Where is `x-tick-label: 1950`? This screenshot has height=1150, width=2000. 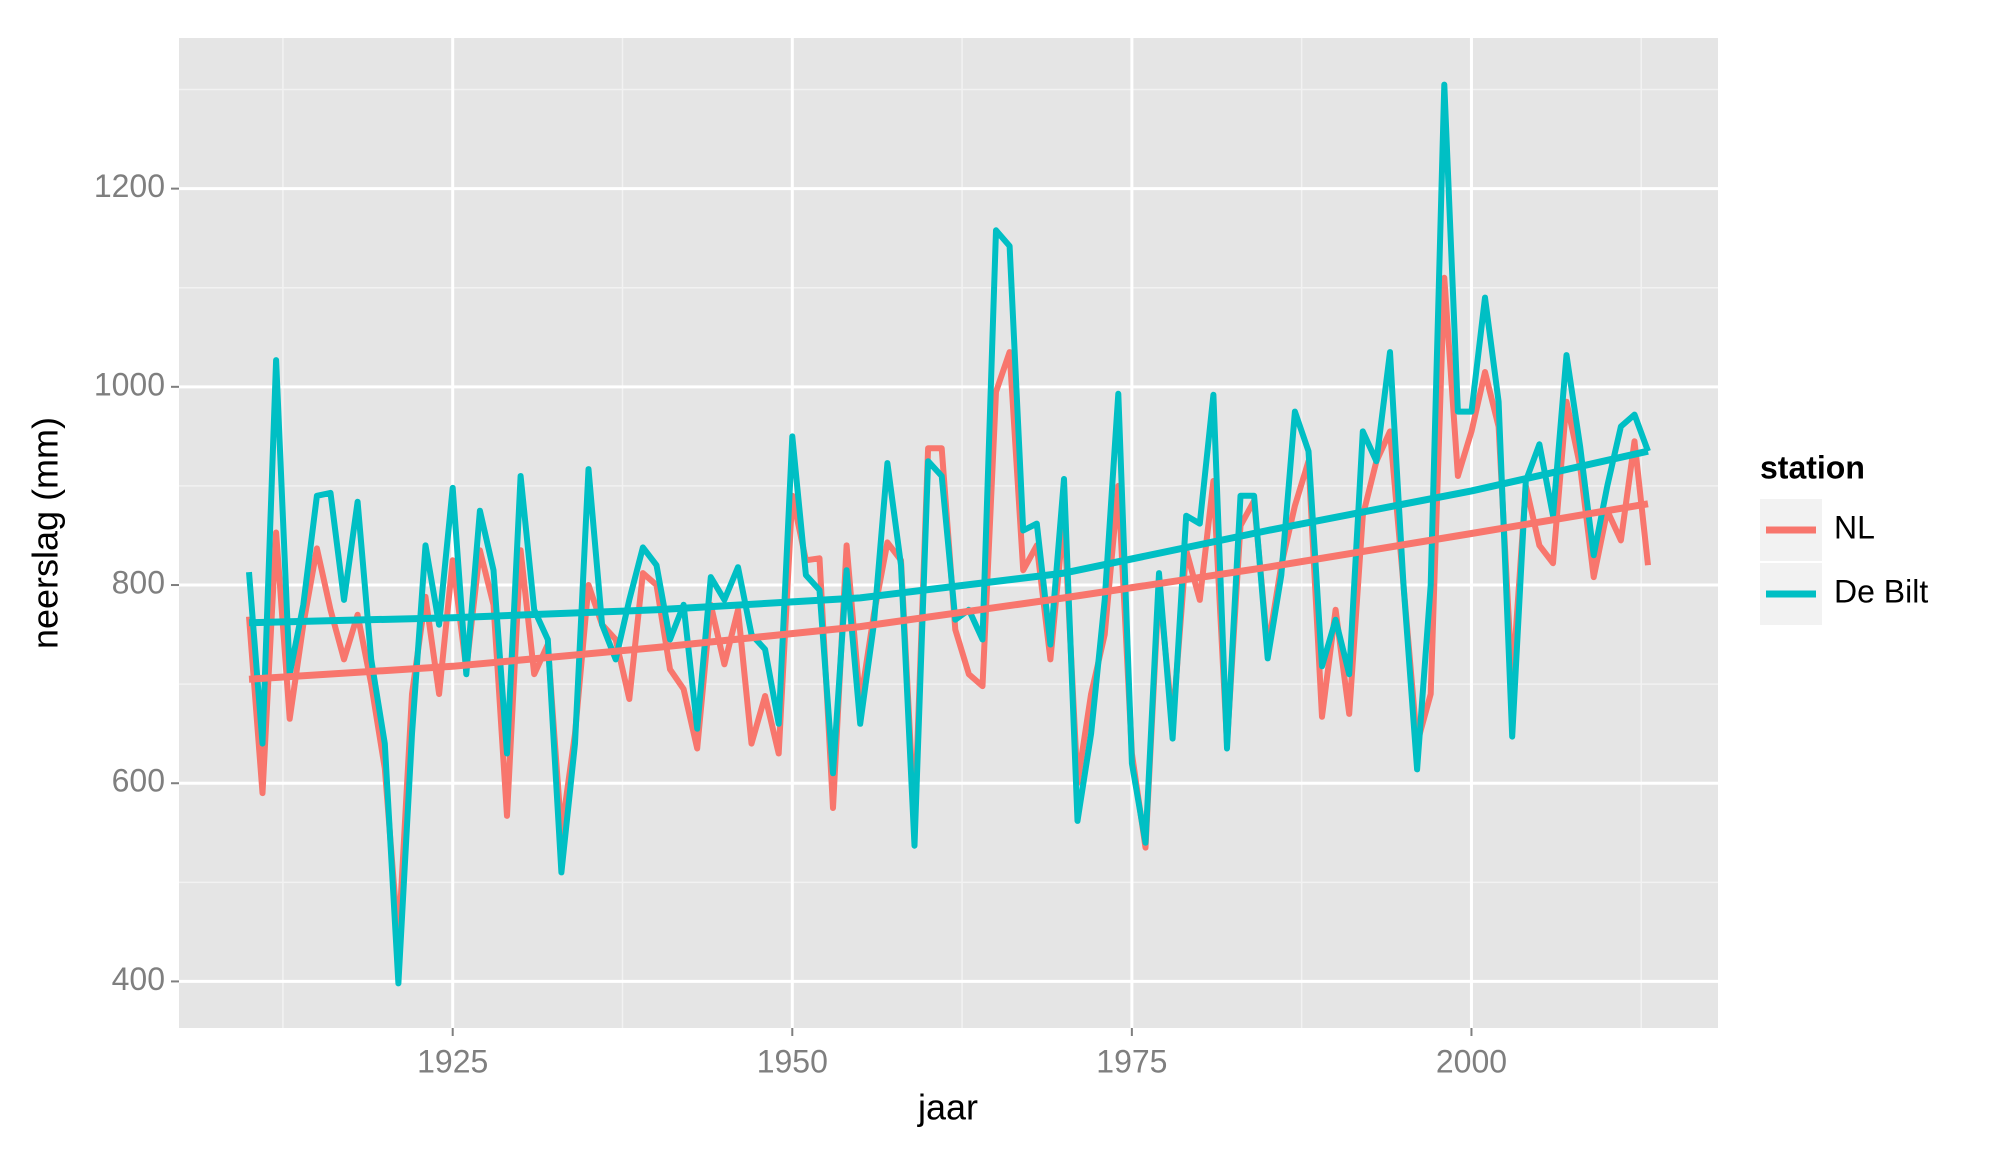 x-tick-label: 1950 is located at coordinates (792, 1061).